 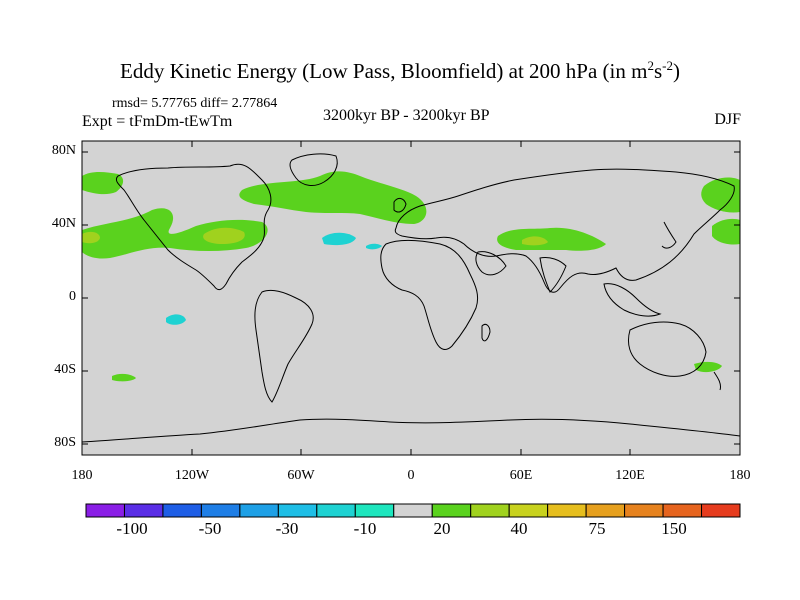 What do you see at coordinates (301, 475) in the screenshot?
I see `lon-label-60w: 60W` at bounding box center [301, 475].